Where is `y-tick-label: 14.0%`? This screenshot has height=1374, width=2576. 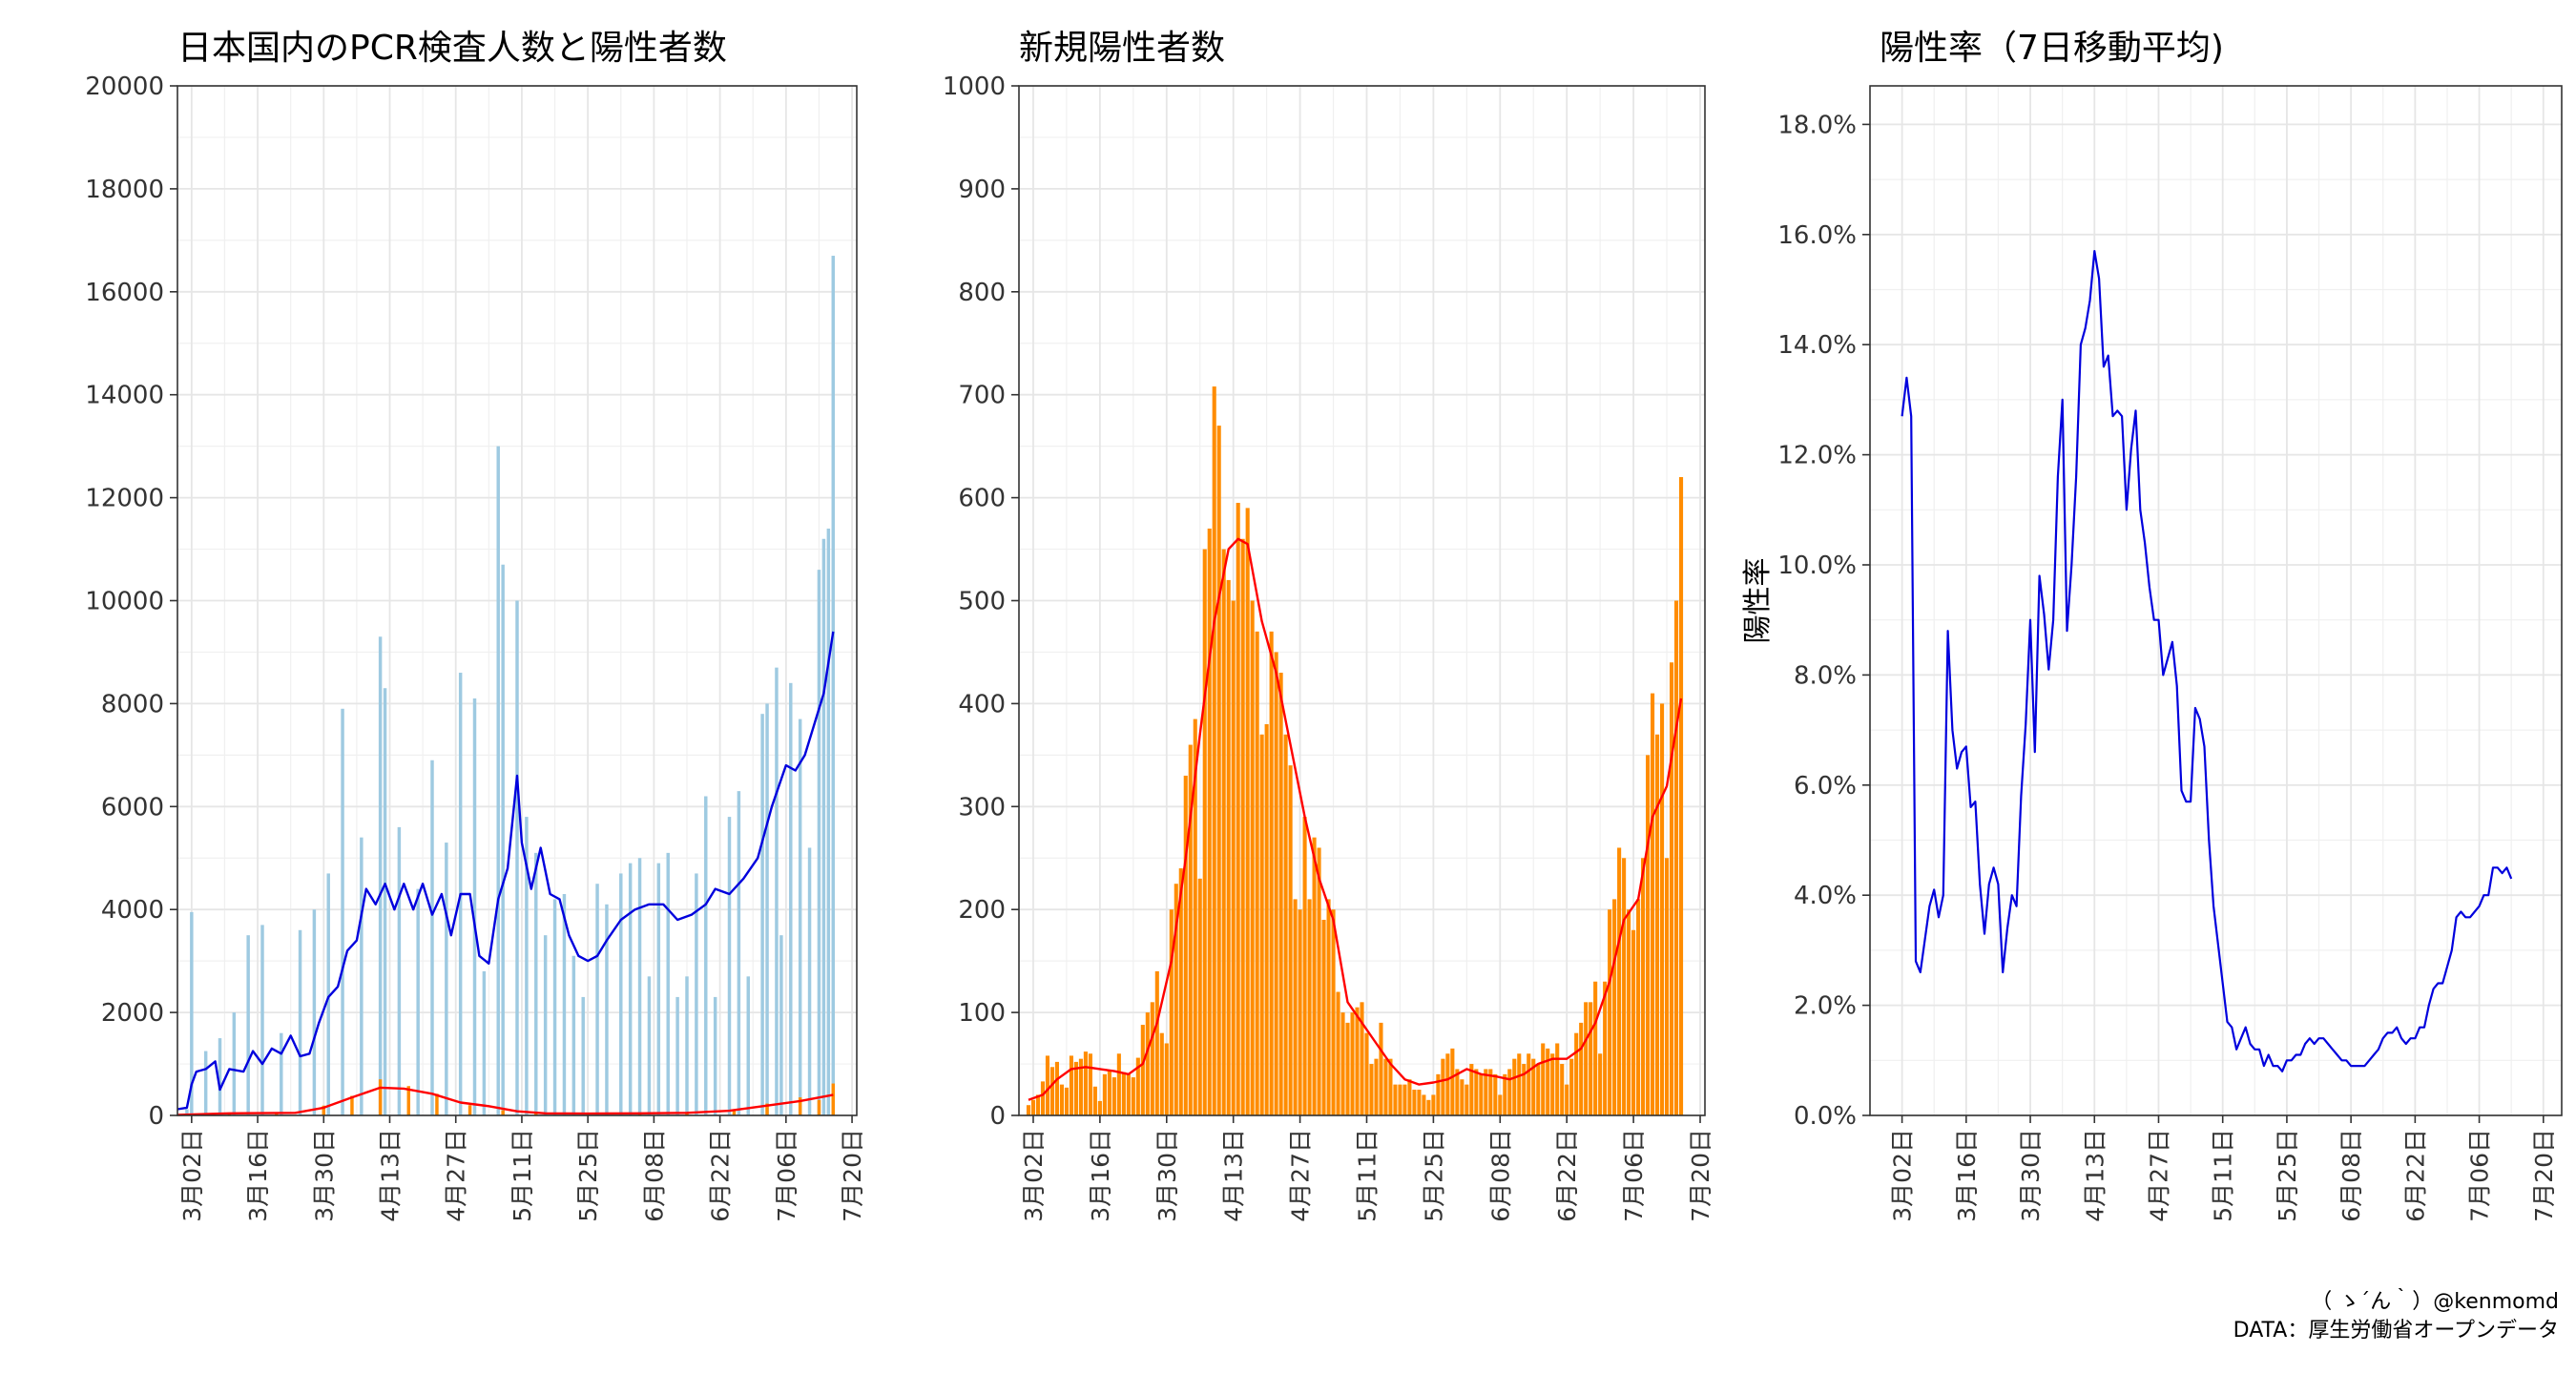 y-tick-label: 14.0% is located at coordinates (1817, 345).